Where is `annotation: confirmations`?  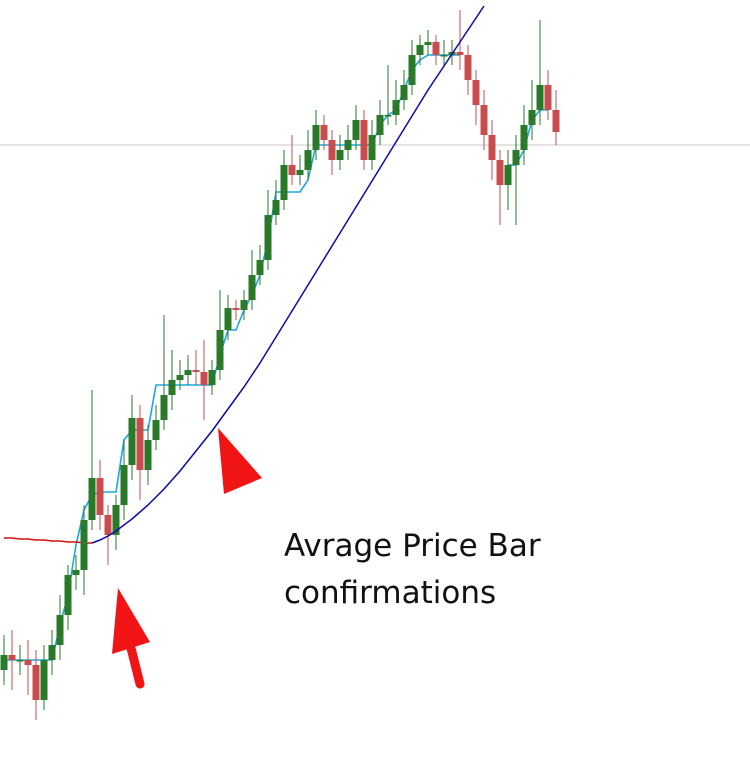
annotation: confirmations is located at coordinates (390, 593).